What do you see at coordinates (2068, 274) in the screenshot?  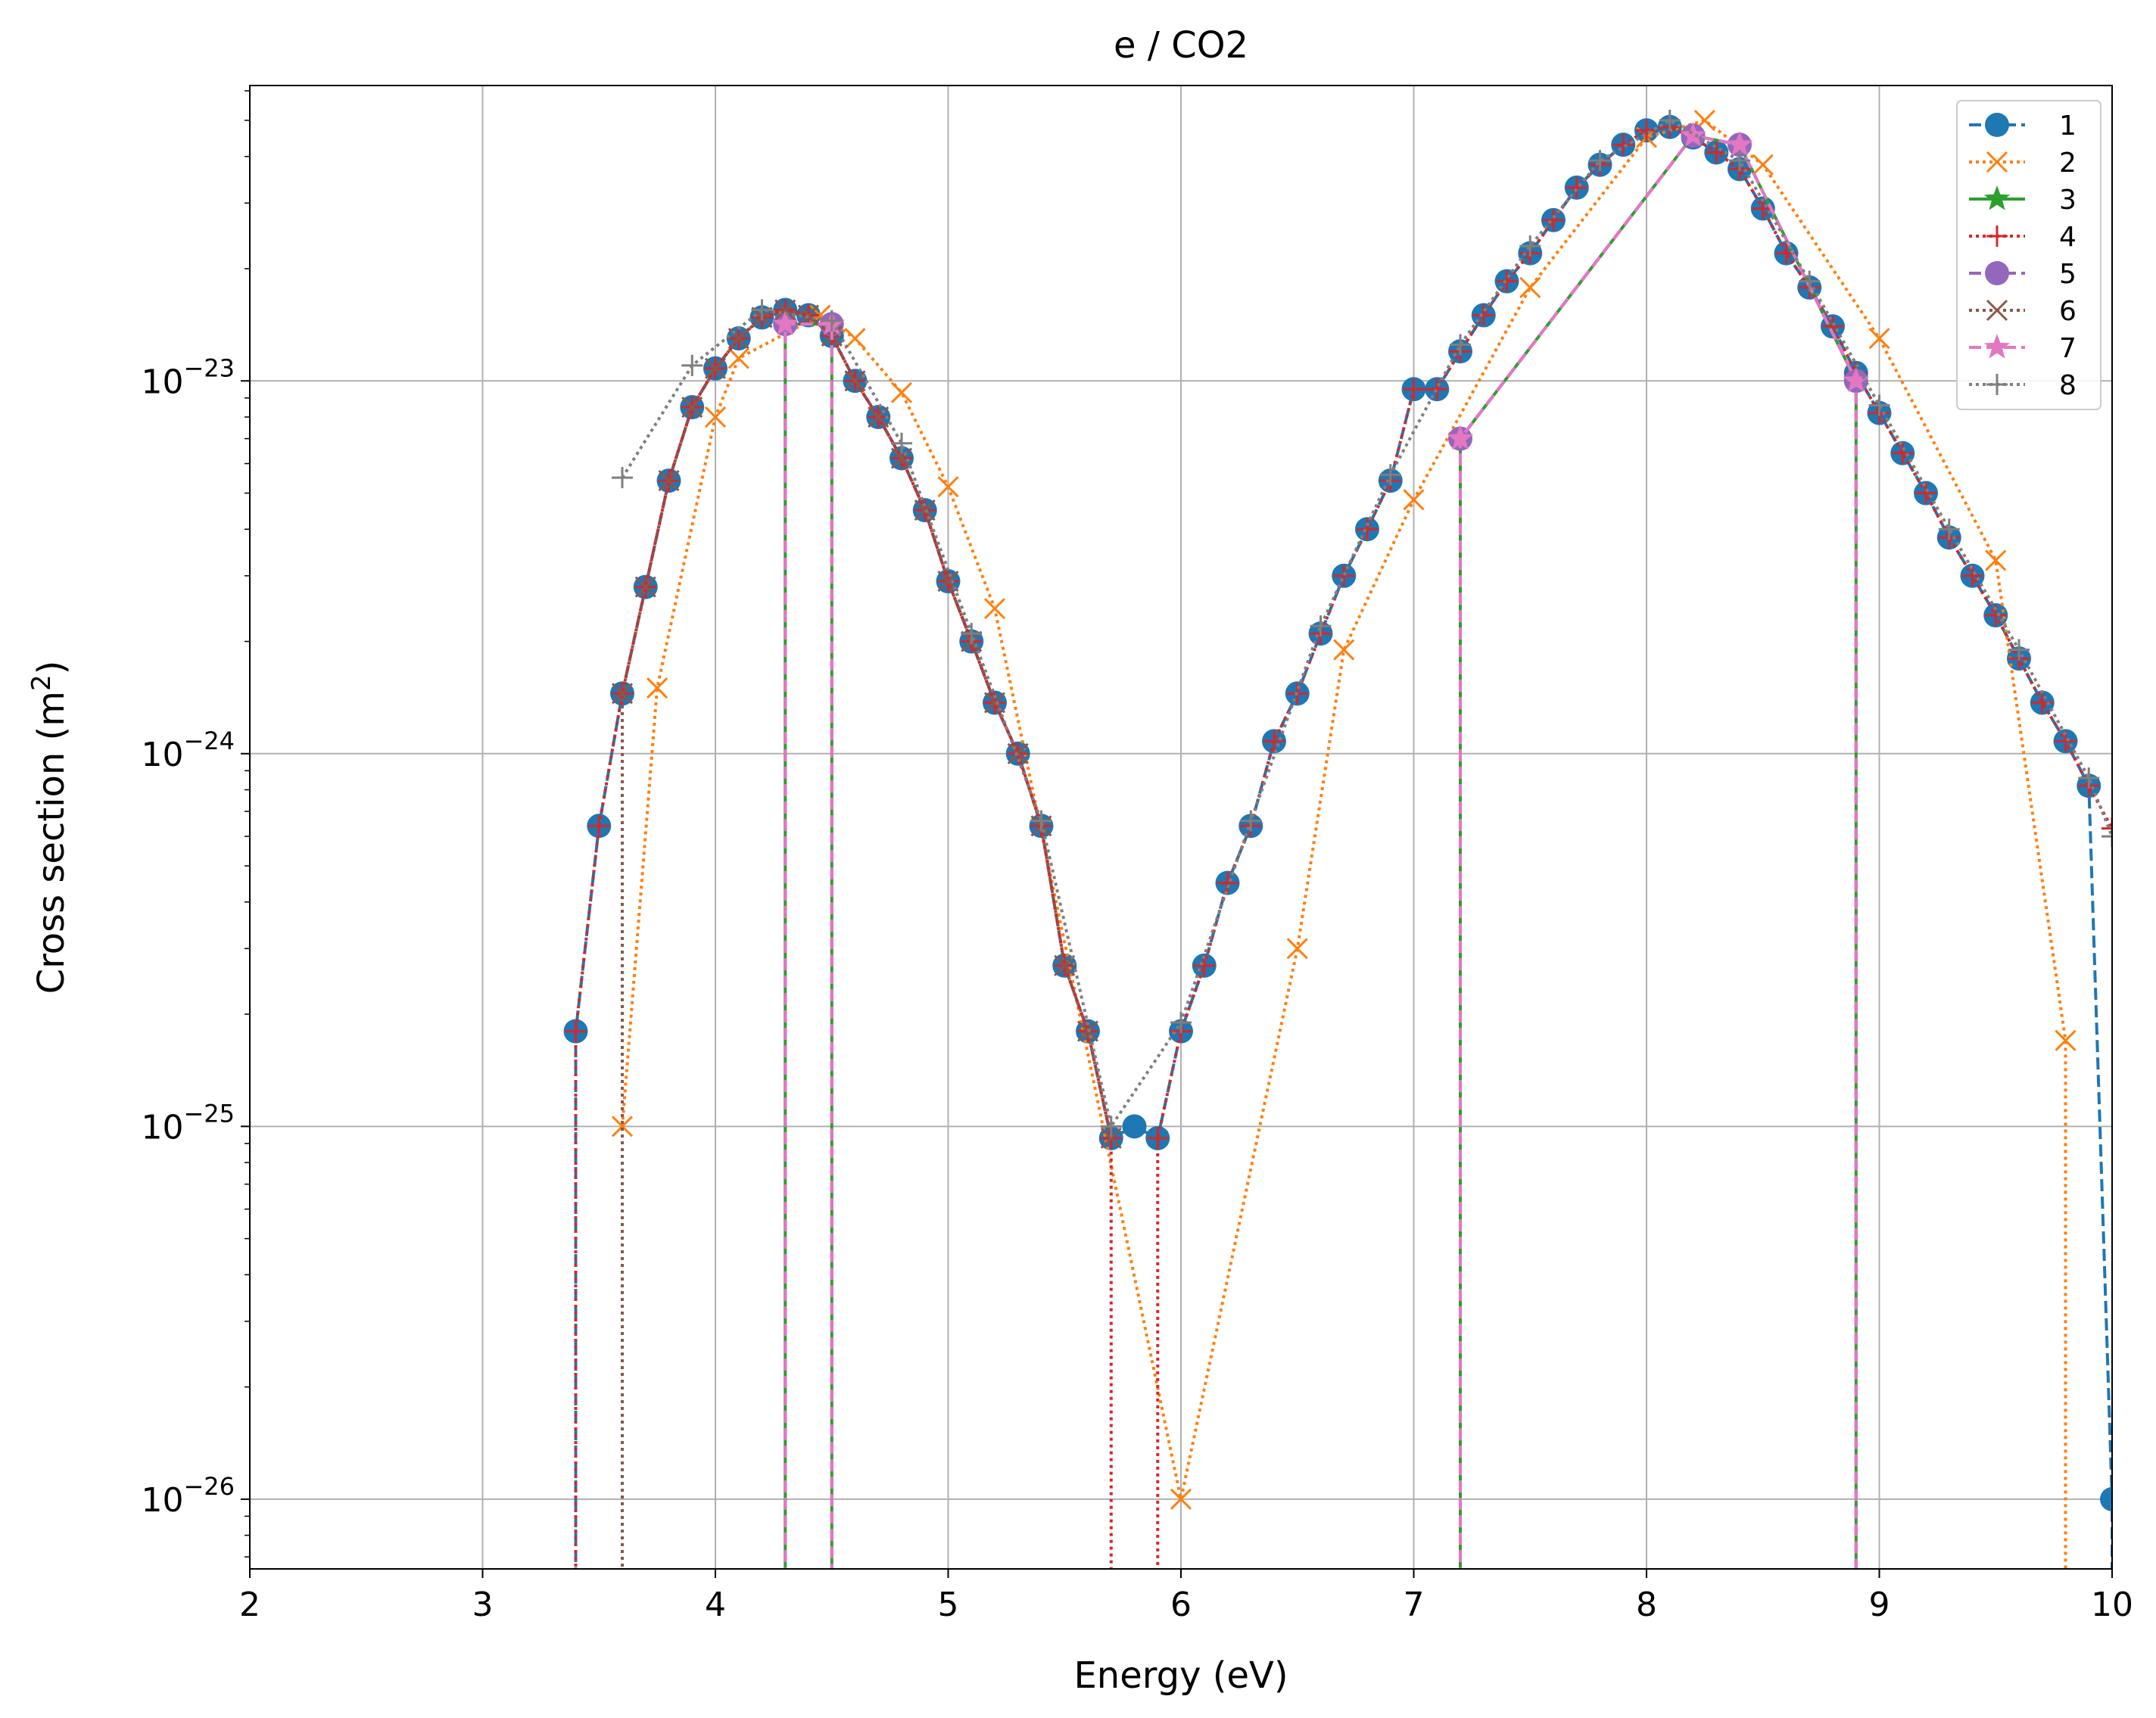 I see `legend-label: 5` at bounding box center [2068, 274].